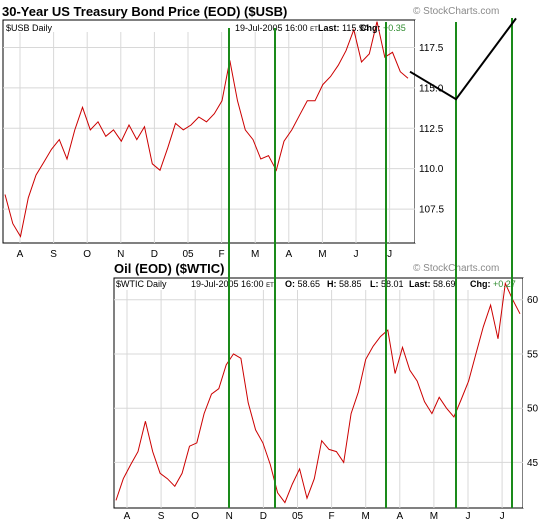 This screenshot has width=542, height=527. I want to click on bond-y-axis: 107.5 110.0 112.5 115.0 117.5, so click(431, 129).